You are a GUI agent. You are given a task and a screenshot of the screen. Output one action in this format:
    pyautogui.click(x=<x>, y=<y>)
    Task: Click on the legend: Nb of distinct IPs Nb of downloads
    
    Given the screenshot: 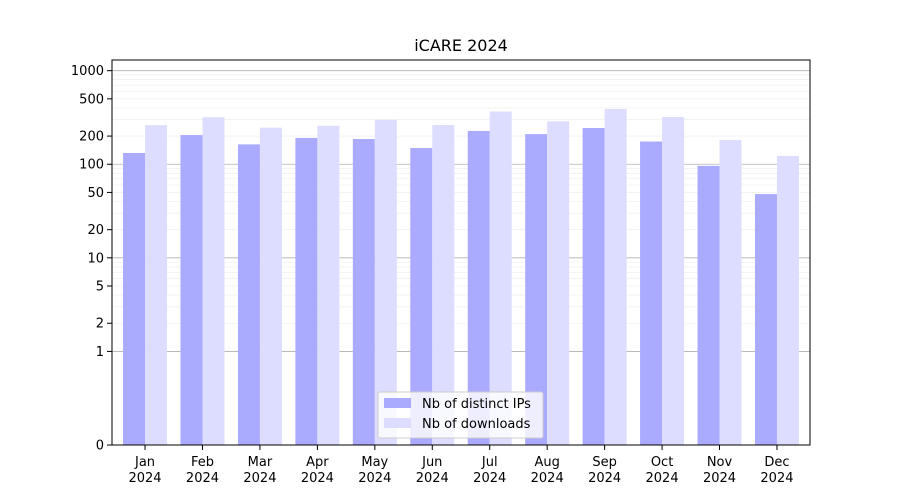 What is the action you would take?
    pyautogui.click(x=460, y=415)
    